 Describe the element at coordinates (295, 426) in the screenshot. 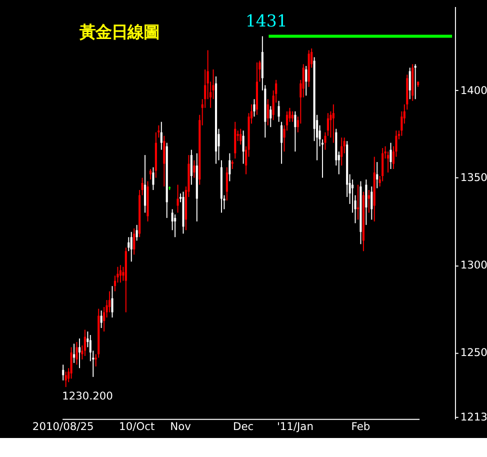

I see `x-tick-label: '11/Jan` at that location.